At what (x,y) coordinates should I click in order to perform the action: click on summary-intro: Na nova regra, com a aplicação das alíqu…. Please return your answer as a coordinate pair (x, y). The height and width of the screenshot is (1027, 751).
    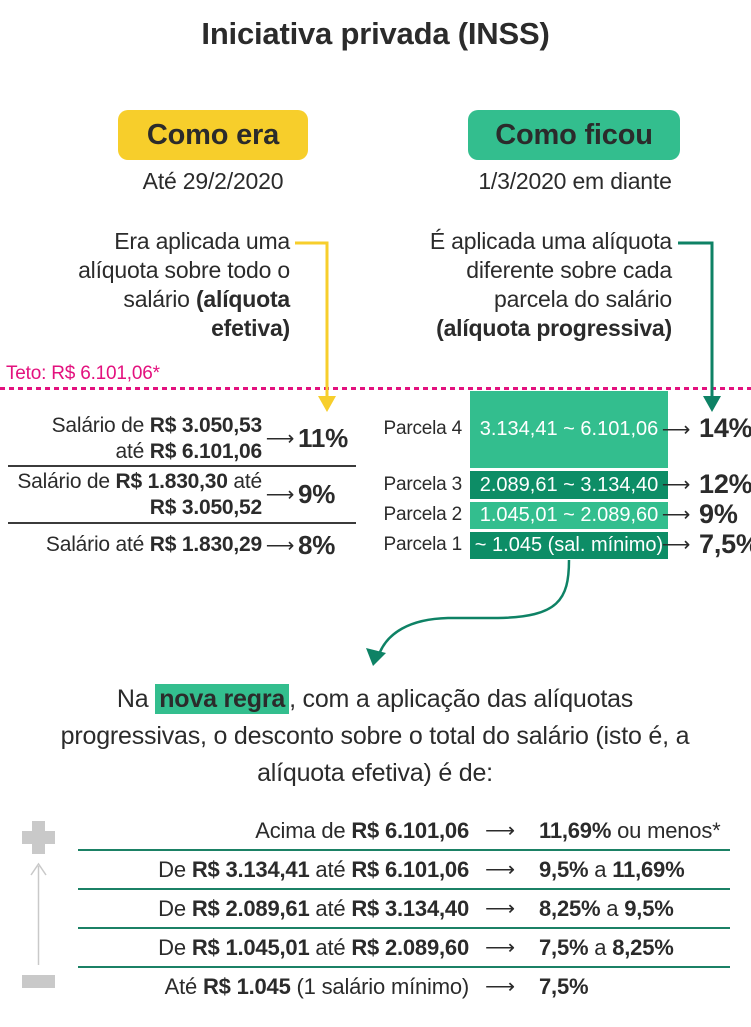
    Looking at the image, I should click on (375, 735).